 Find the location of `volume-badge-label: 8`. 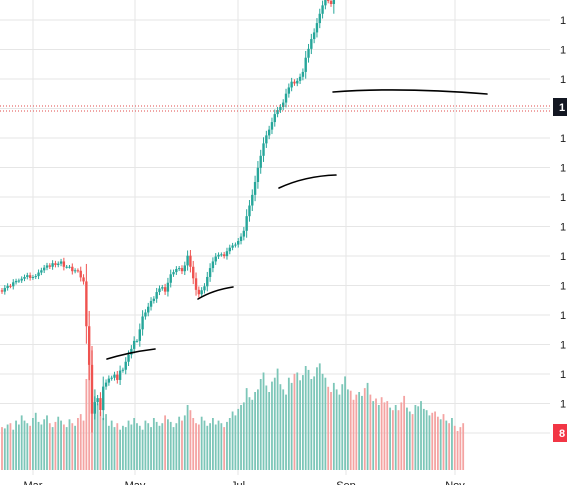

volume-badge-label: 8 is located at coordinates (562, 434).